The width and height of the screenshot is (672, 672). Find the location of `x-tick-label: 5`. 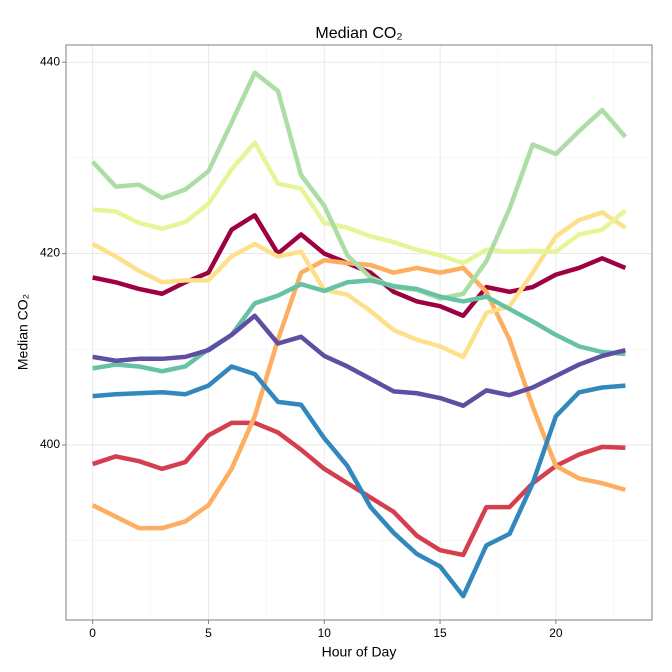

x-tick-label: 5 is located at coordinates (208, 633).